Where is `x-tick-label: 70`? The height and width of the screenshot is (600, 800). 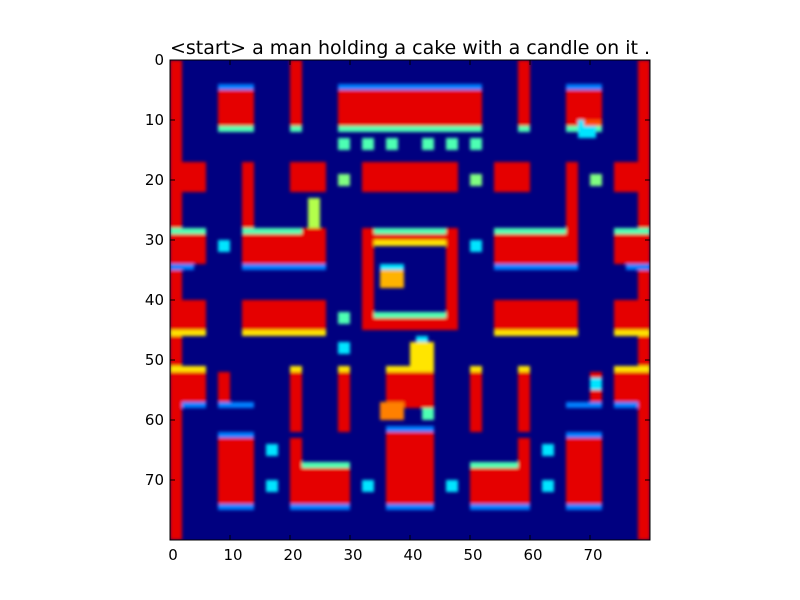 x-tick-label: 70 is located at coordinates (592, 555).